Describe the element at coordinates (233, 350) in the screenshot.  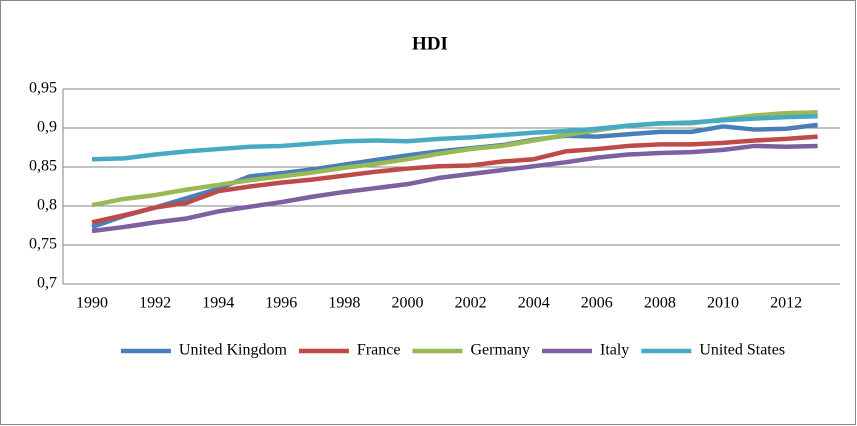
I see `legend-label: United Kingdom` at that location.